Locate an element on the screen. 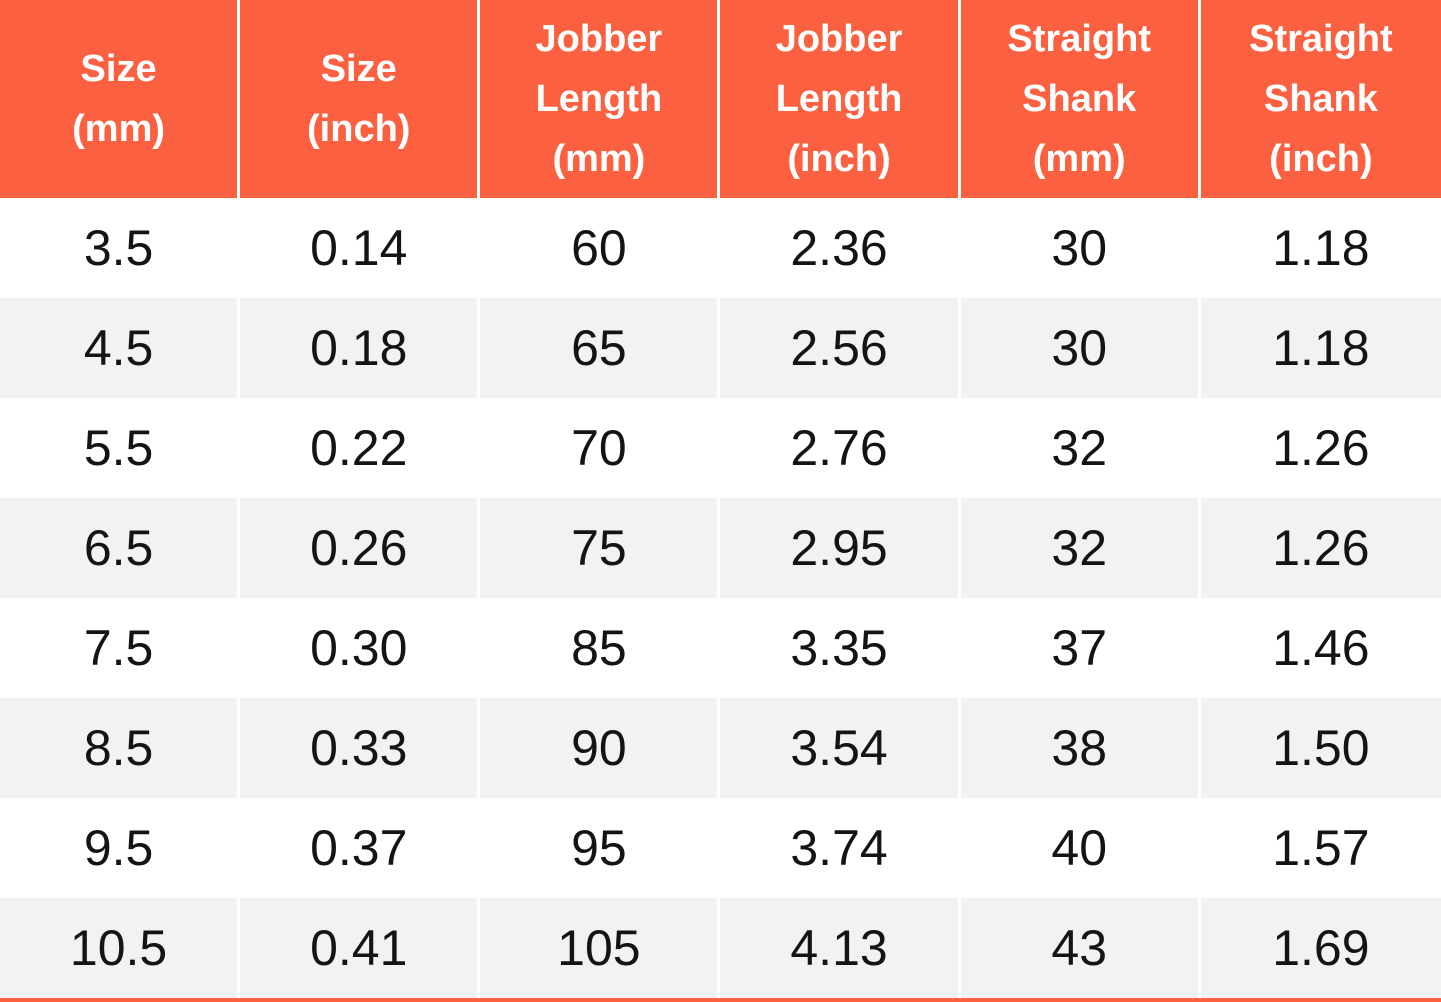 The height and width of the screenshot is (1002, 1441). table-cell: 65 is located at coordinates (600, 348).